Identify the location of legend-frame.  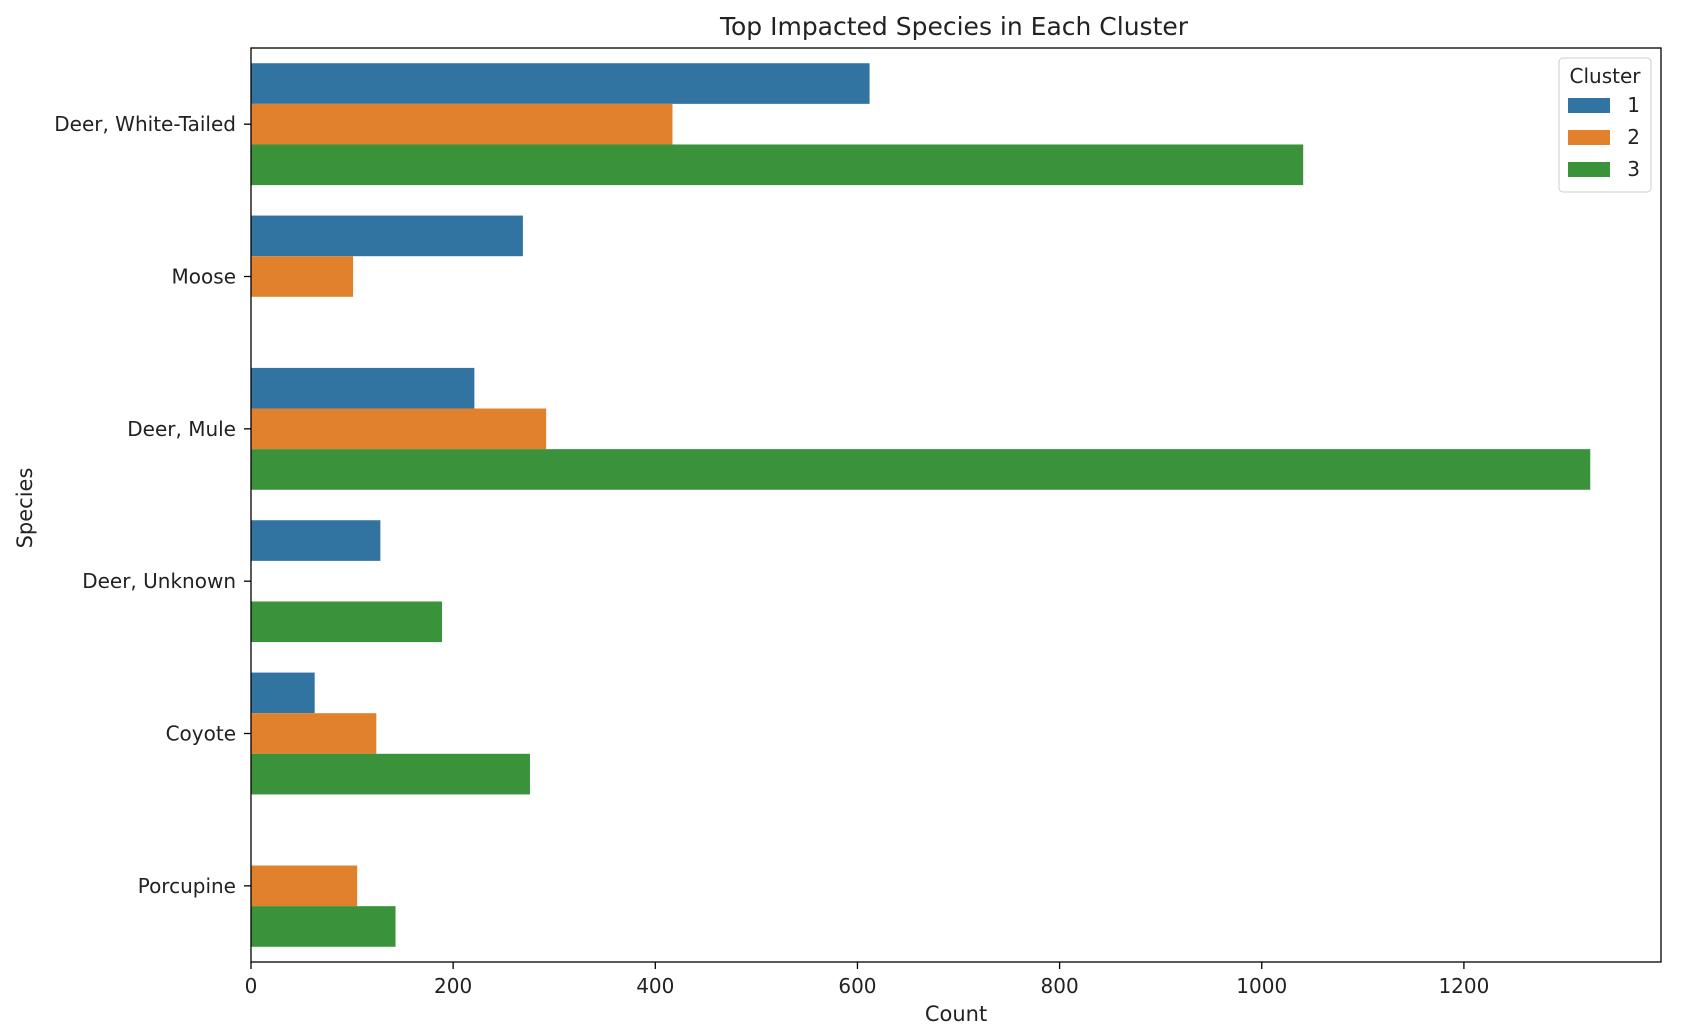
(1605, 125).